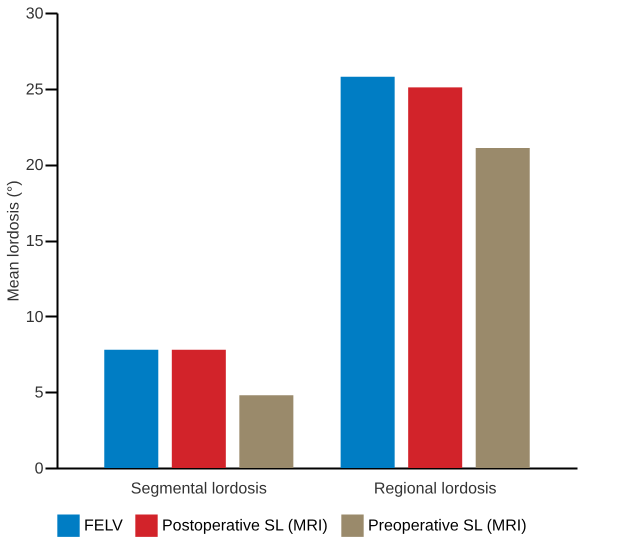 The image size is (620, 553). I want to click on y-axis-title: Mean lordosis (°), so click(14, 241).